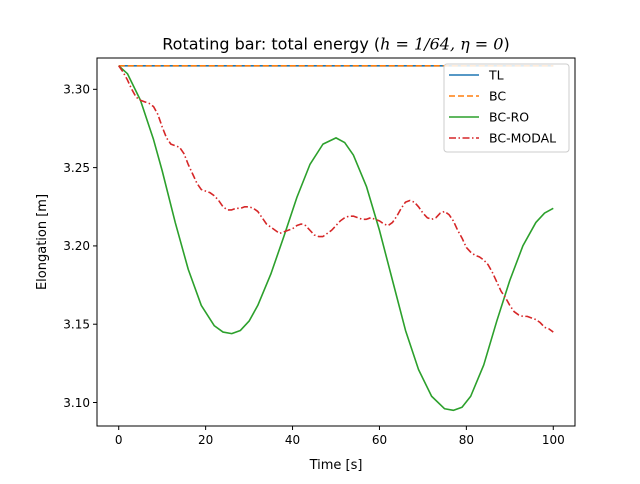  I want to click on legend-label-bc: BC, so click(497, 96).